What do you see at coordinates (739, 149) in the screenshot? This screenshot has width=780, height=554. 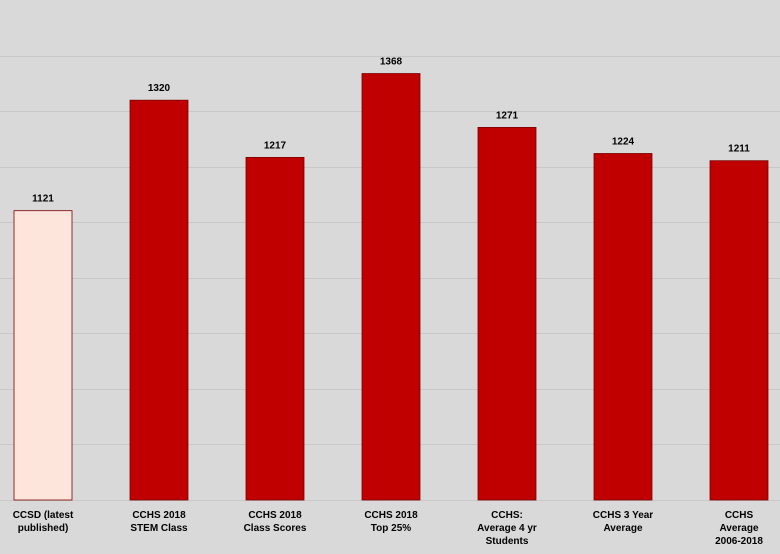 I see `value-label-6: 1211` at bounding box center [739, 149].